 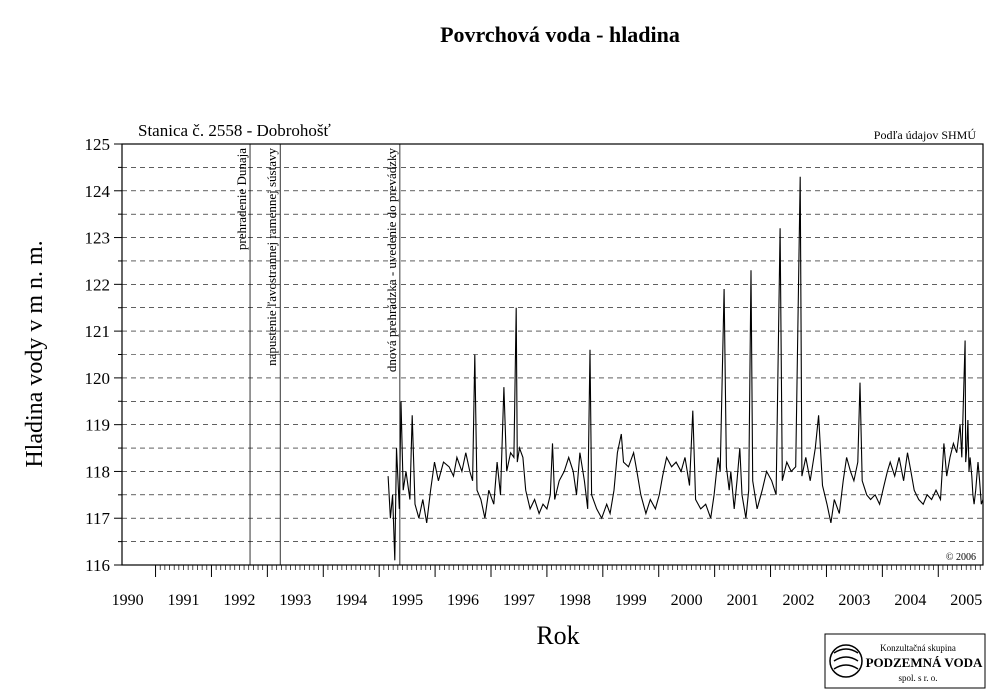 What do you see at coordinates (97, 518) in the screenshot?
I see `y-tick-label: 117` at bounding box center [97, 518].